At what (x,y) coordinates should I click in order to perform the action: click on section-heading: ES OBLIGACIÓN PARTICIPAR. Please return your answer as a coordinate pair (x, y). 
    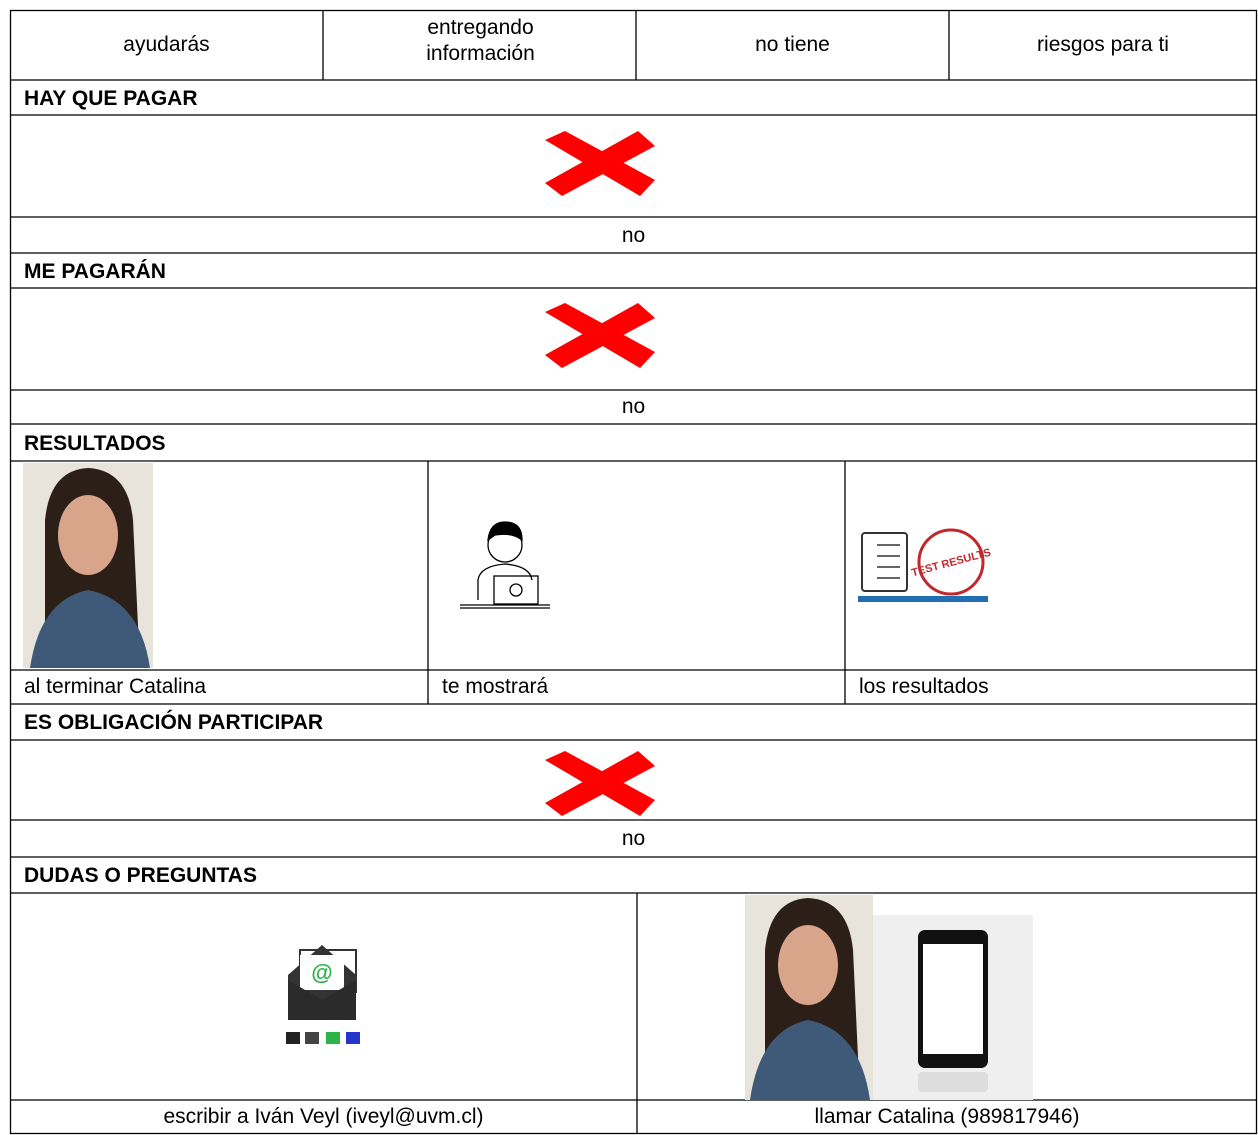
    Looking at the image, I should click on (174, 722).